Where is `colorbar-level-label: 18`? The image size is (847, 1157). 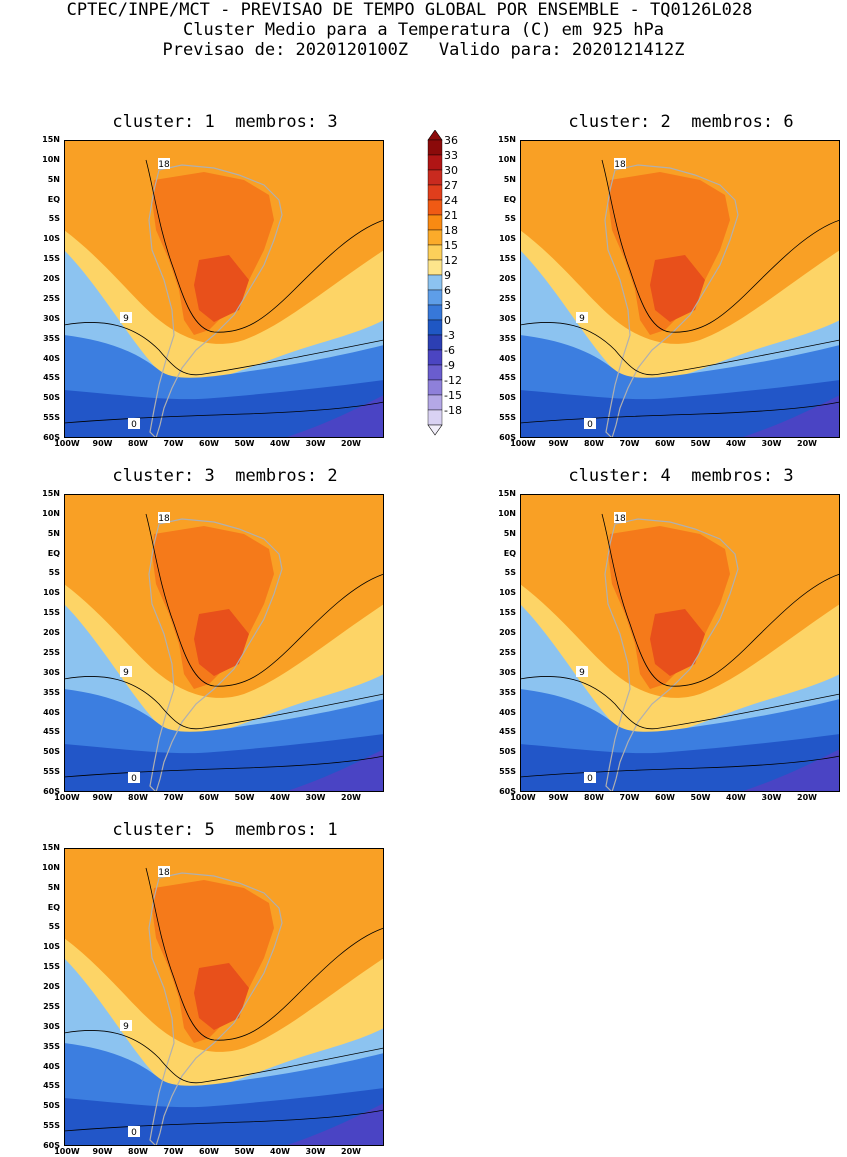 colorbar-level-label: 18 is located at coordinates (451, 230).